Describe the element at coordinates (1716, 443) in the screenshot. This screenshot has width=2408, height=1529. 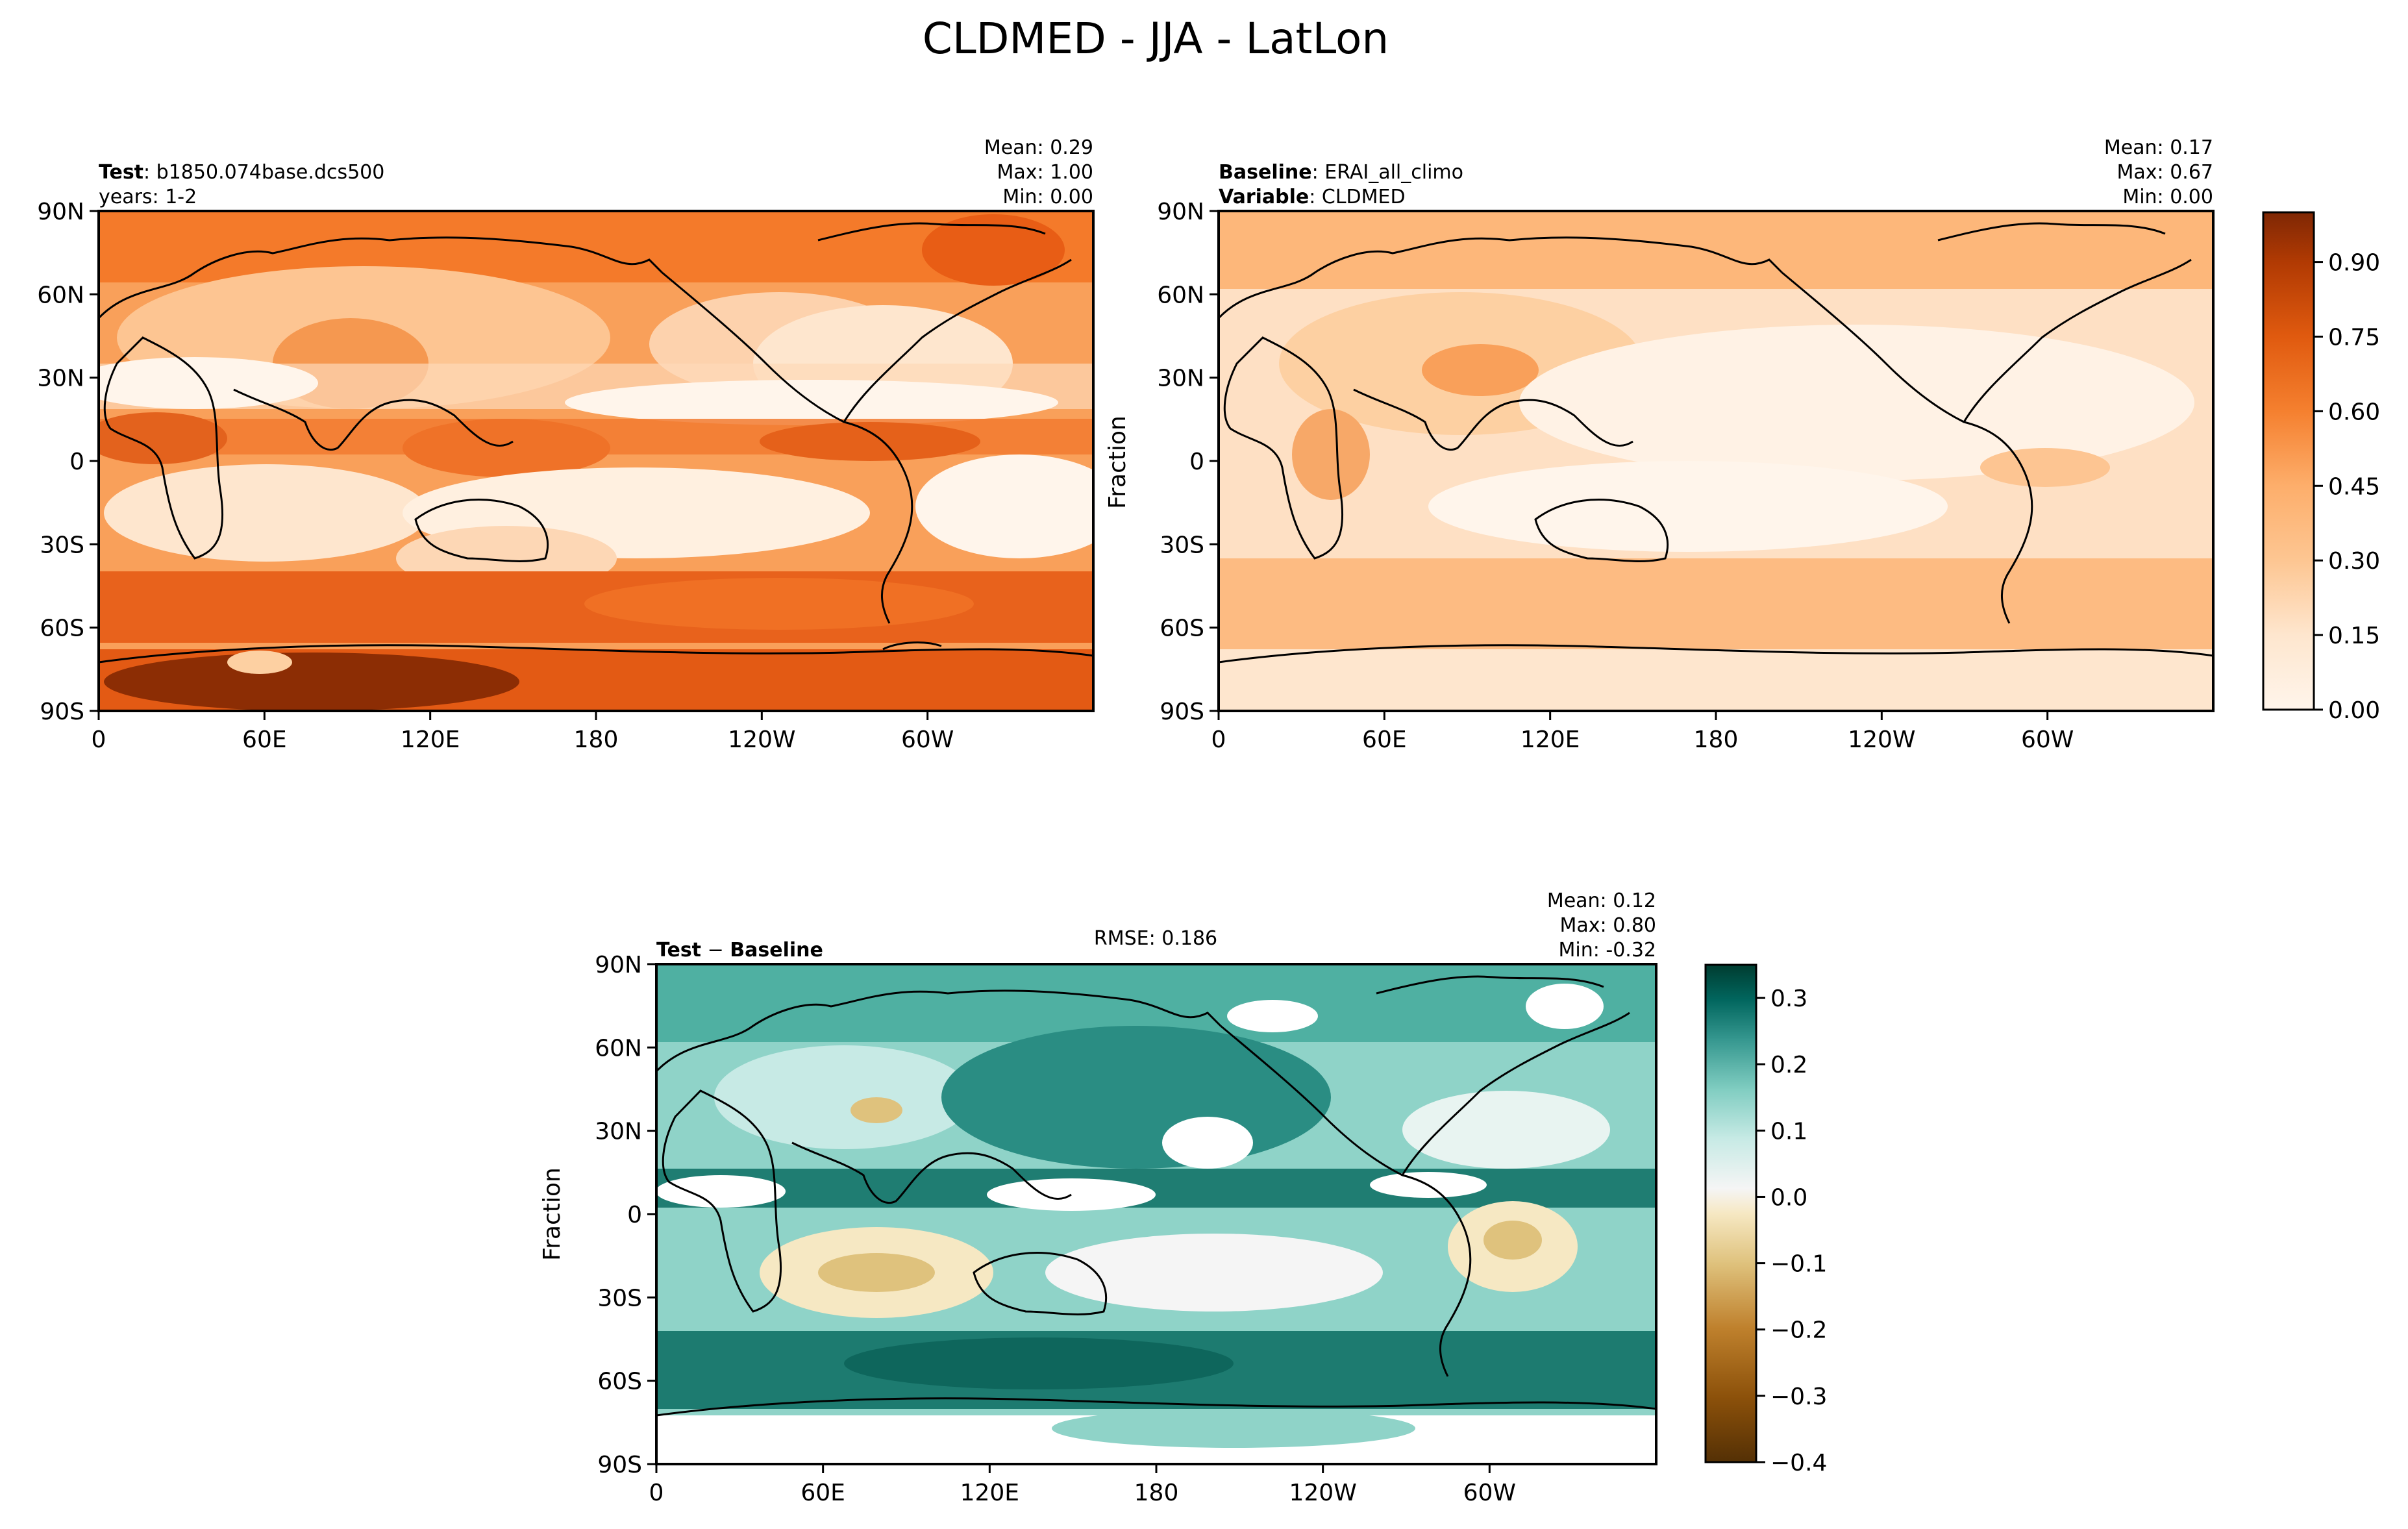
I see `baseline-coastlines` at that location.